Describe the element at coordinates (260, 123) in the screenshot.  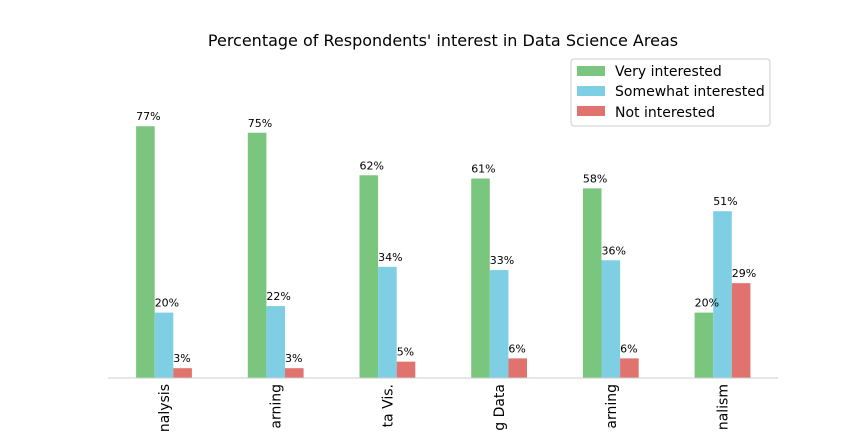
I see `bar-value-label-machine-learning-very-interested: 75%` at that location.